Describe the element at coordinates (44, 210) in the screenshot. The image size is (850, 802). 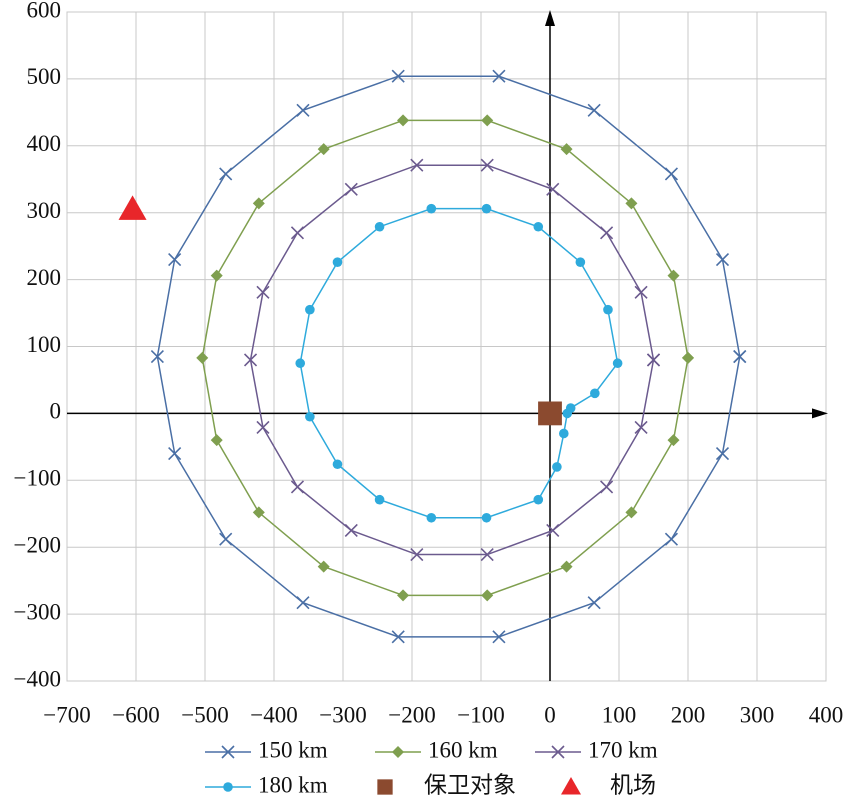
I see `y-tick-label: 300` at that location.